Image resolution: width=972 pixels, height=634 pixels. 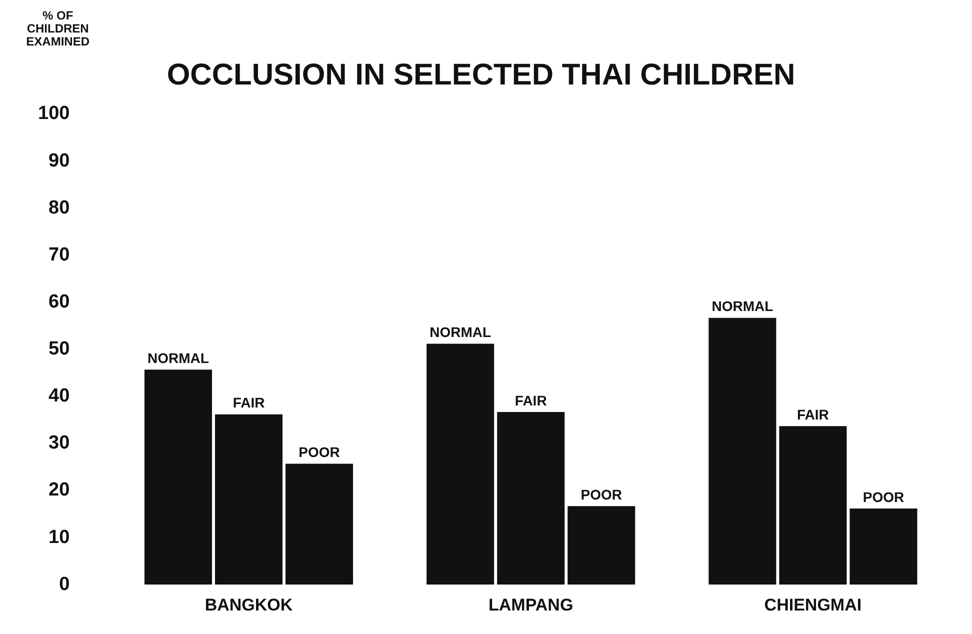 What do you see at coordinates (179, 358) in the screenshot?
I see `series-label: NORMAL` at bounding box center [179, 358].